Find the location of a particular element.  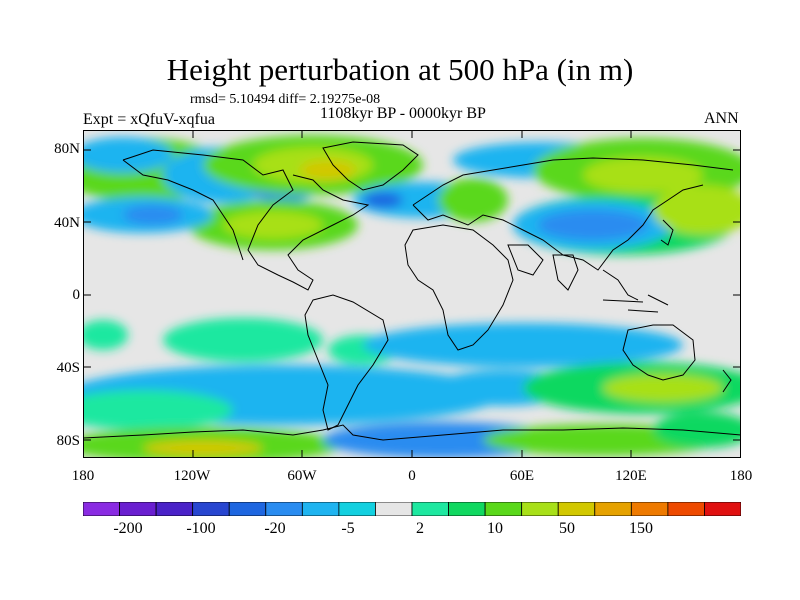

page-title: Height perturbation at 500 hPa (in m) is located at coordinates (400, 69).